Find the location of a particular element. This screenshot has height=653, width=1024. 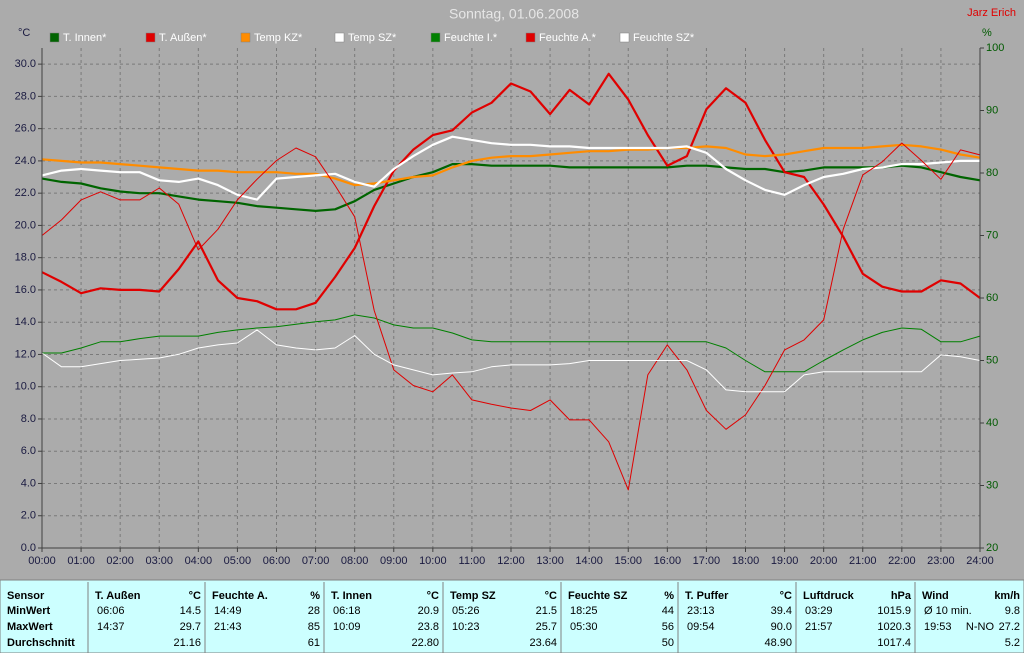

row-label: Sensor is located at coordinates (26, 596).